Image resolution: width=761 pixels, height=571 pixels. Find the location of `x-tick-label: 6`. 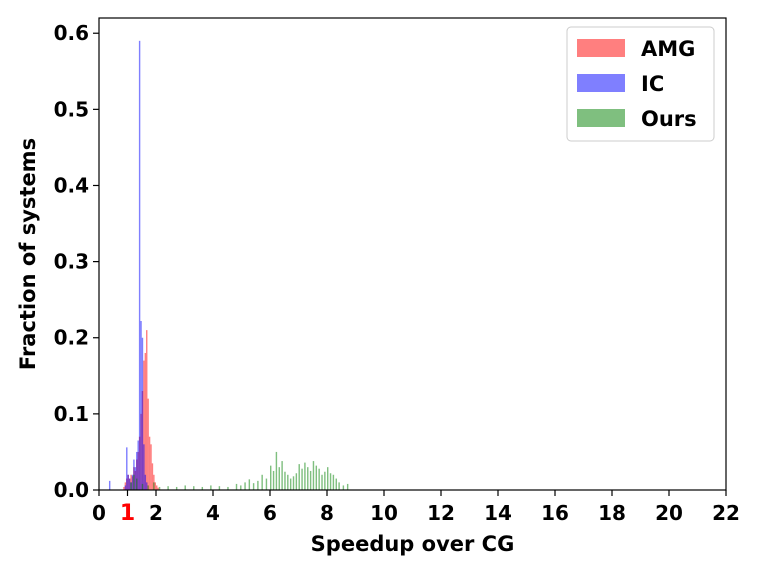

x-tick-label: 6 is located at coordinates (270, 513).